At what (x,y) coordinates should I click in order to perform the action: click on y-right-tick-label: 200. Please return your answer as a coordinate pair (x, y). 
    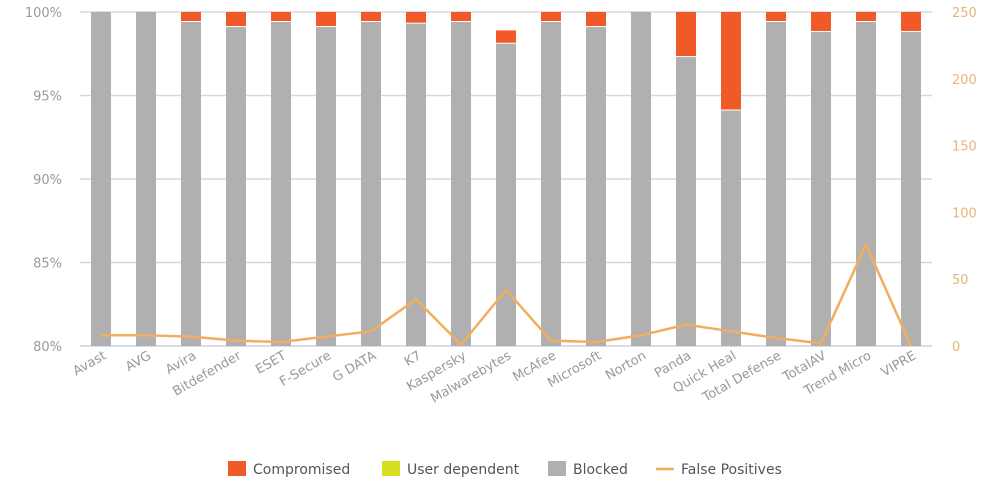
    Looking at the image, I should click on (964, 80).